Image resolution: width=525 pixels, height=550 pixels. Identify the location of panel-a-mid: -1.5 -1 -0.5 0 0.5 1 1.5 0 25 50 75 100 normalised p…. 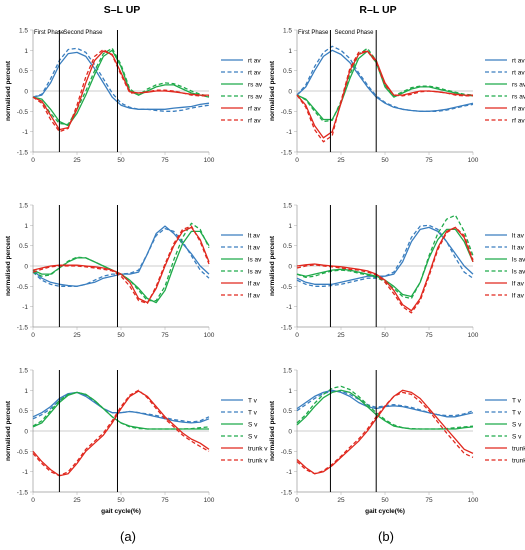
(133, 271).